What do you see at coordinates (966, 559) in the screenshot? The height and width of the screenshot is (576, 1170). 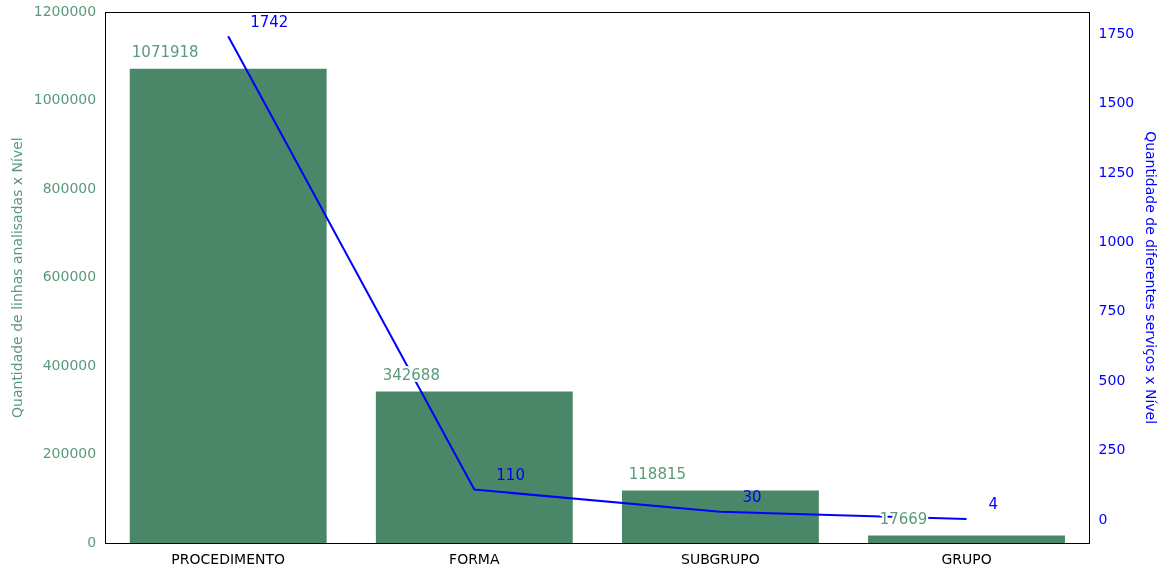 I see `x-tick-label: GRUPO` at bounding box center [966, 559].